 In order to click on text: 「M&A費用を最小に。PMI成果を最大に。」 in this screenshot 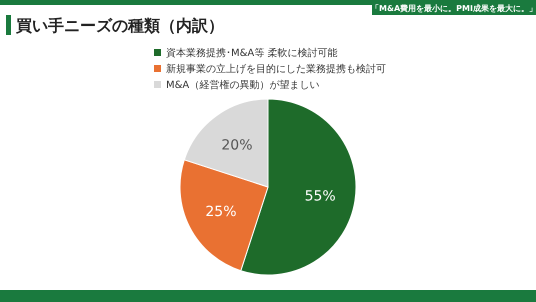, I will do `click(453, 8)`.